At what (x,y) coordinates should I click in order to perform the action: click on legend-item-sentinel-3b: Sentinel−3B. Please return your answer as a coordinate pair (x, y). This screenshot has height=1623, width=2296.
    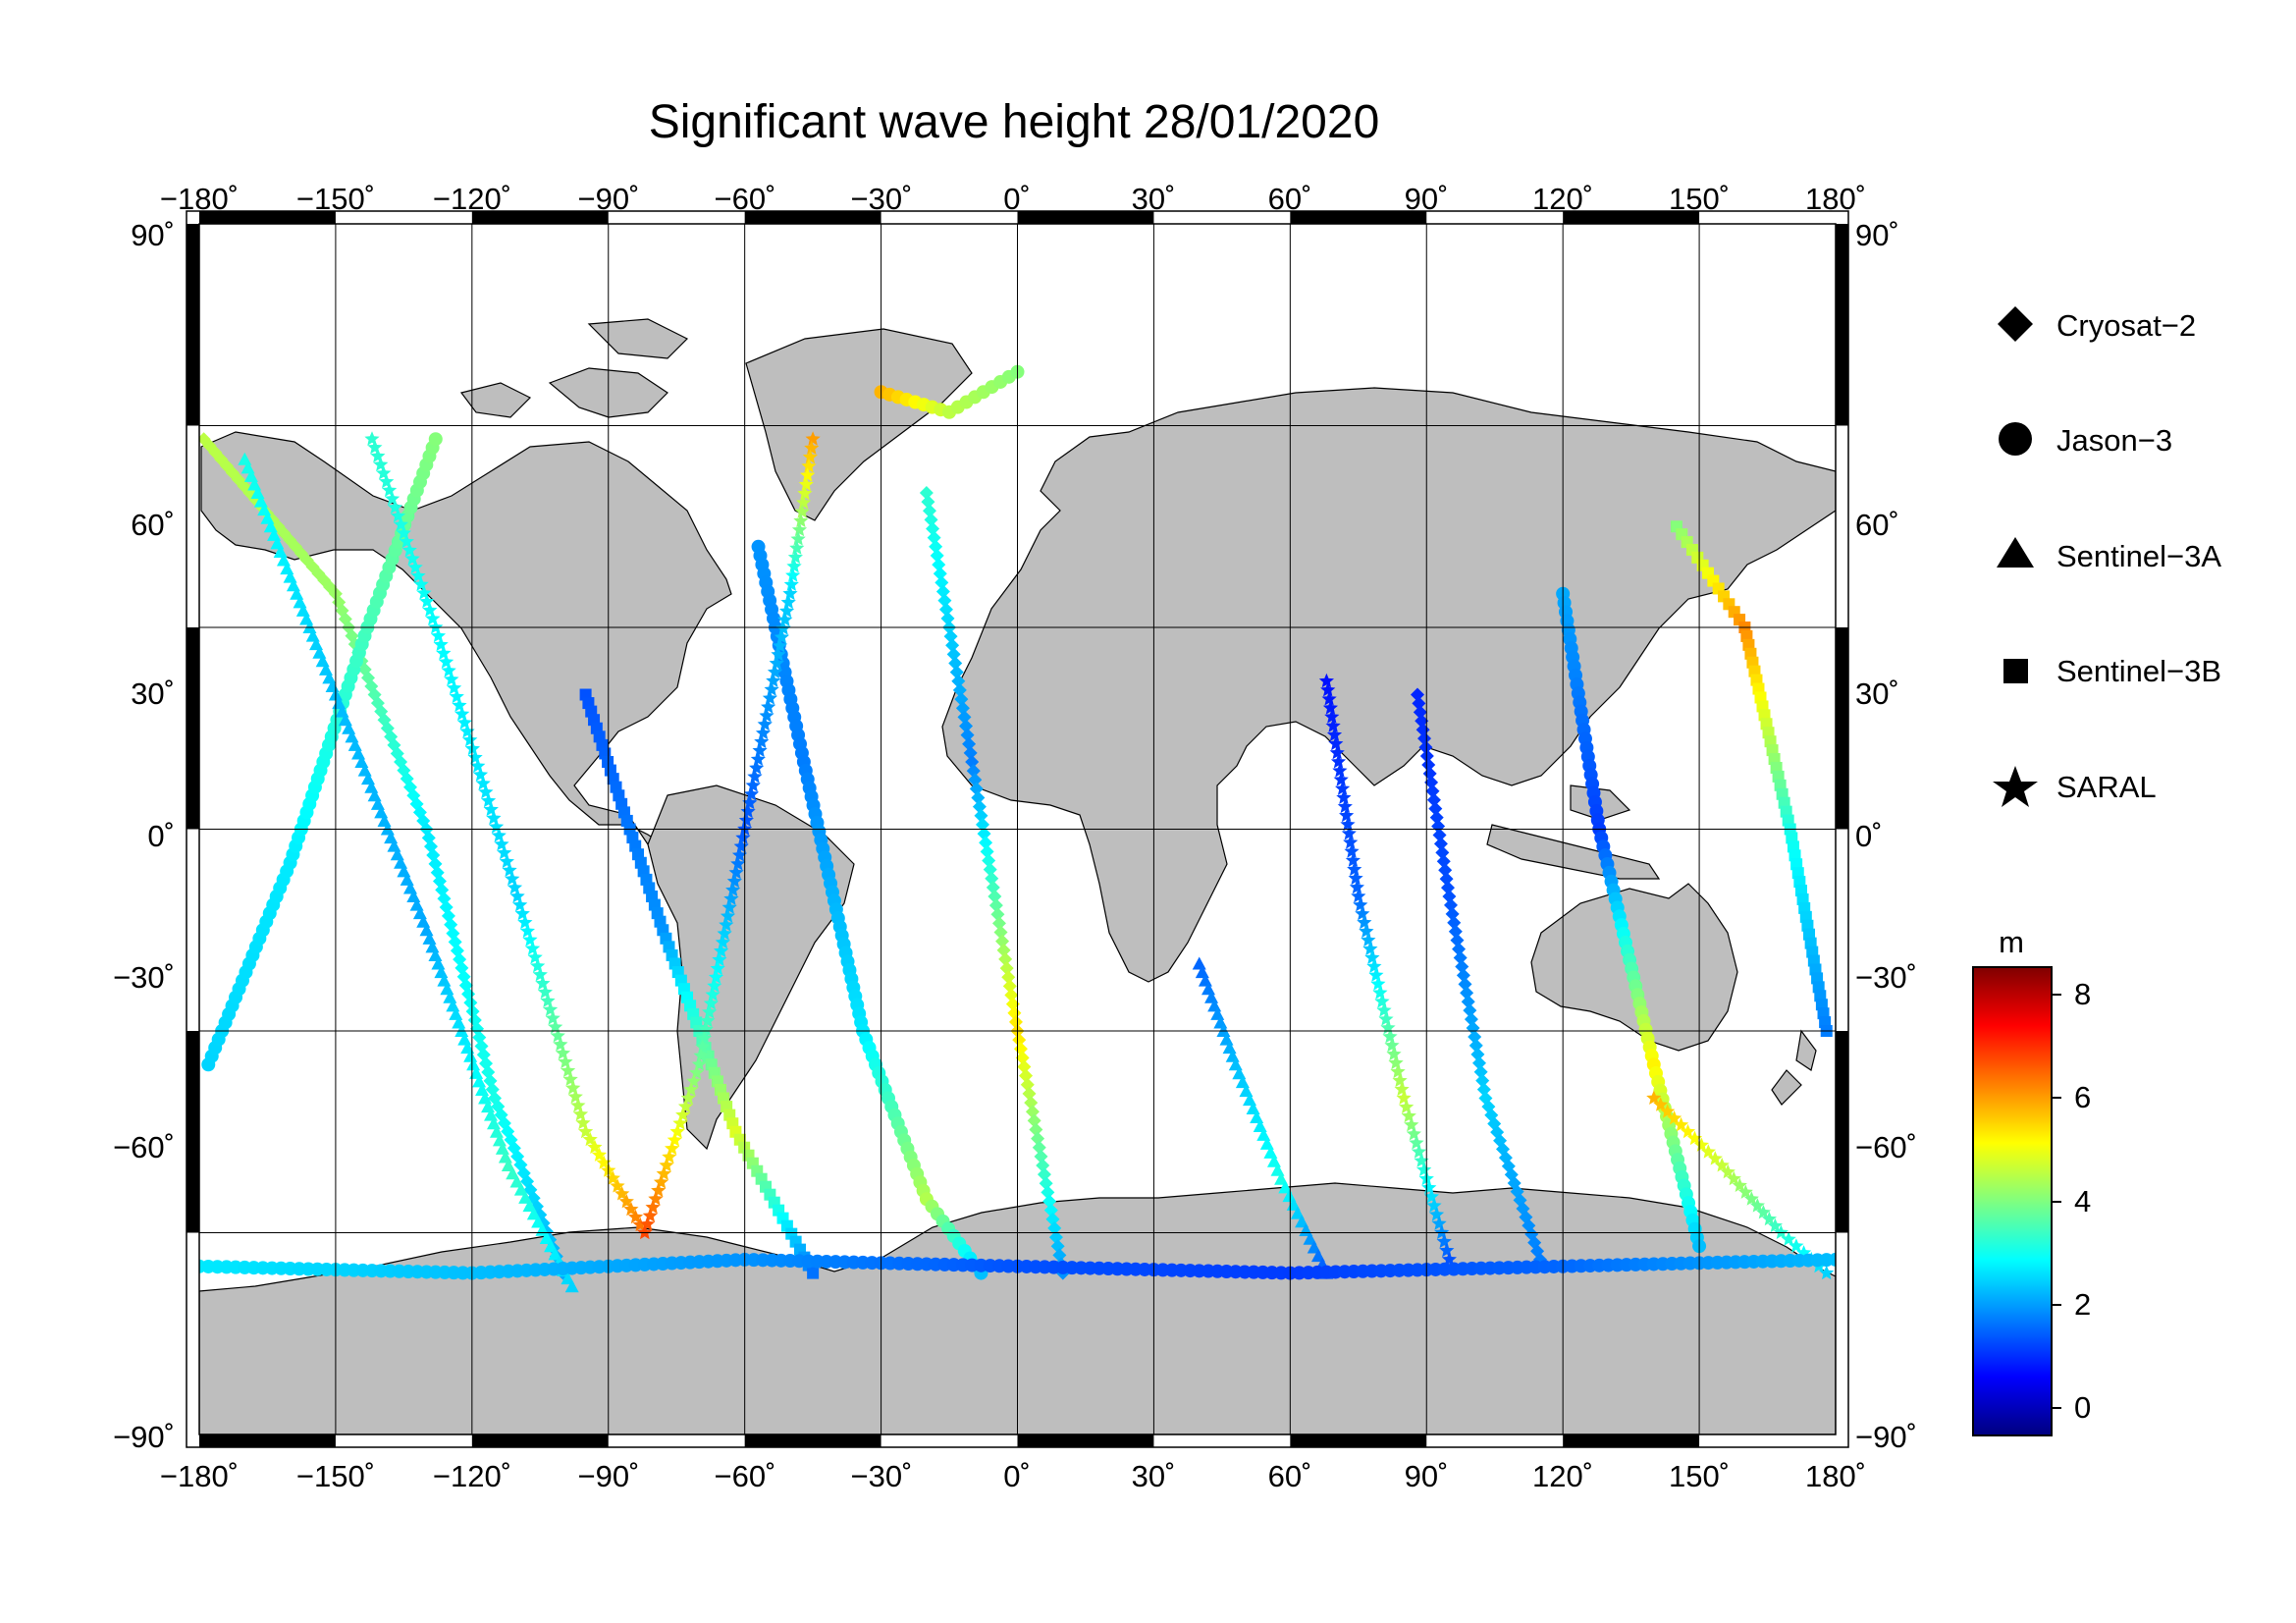
    Looking at the image, I should click on (2112, 671).